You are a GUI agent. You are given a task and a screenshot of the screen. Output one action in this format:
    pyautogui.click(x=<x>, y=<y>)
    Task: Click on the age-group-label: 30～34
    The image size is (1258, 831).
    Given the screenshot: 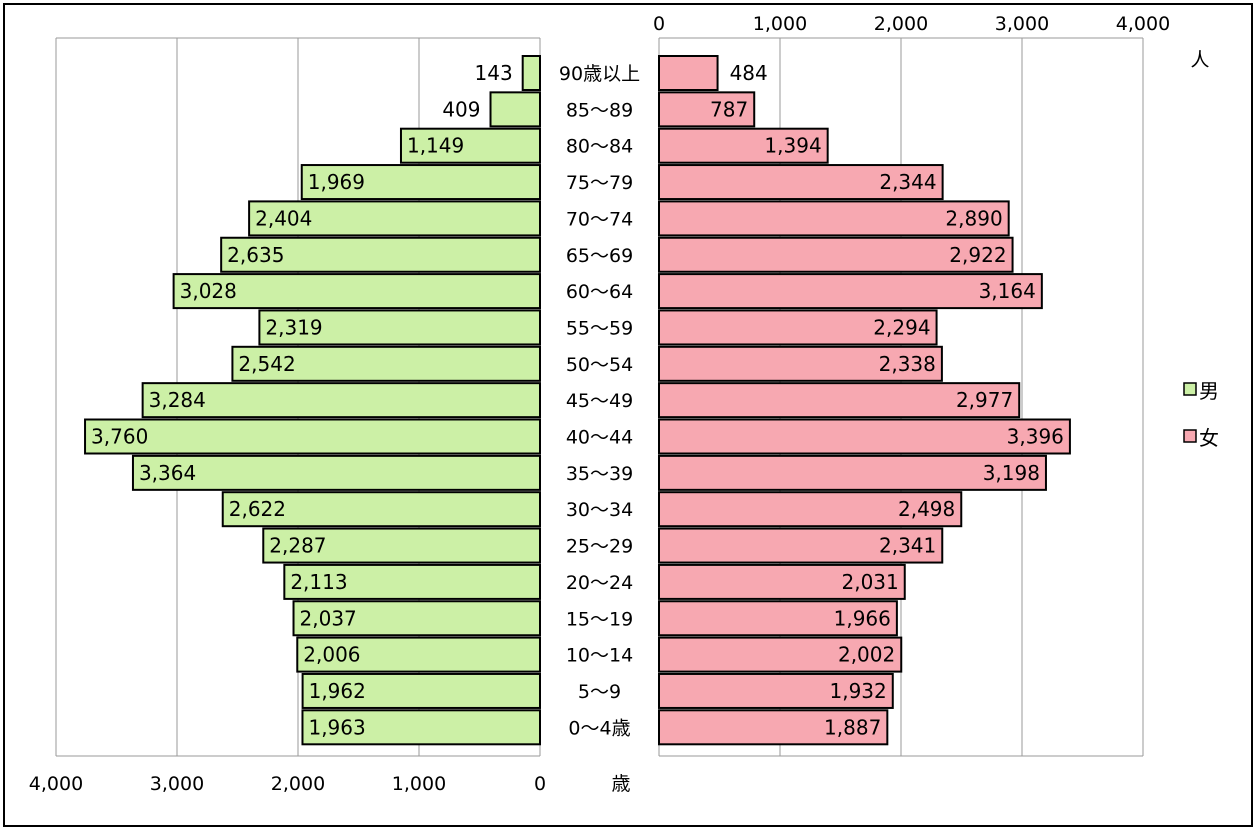 What is the action you would take?
    pyautogui.click(x=599, y=510)
    